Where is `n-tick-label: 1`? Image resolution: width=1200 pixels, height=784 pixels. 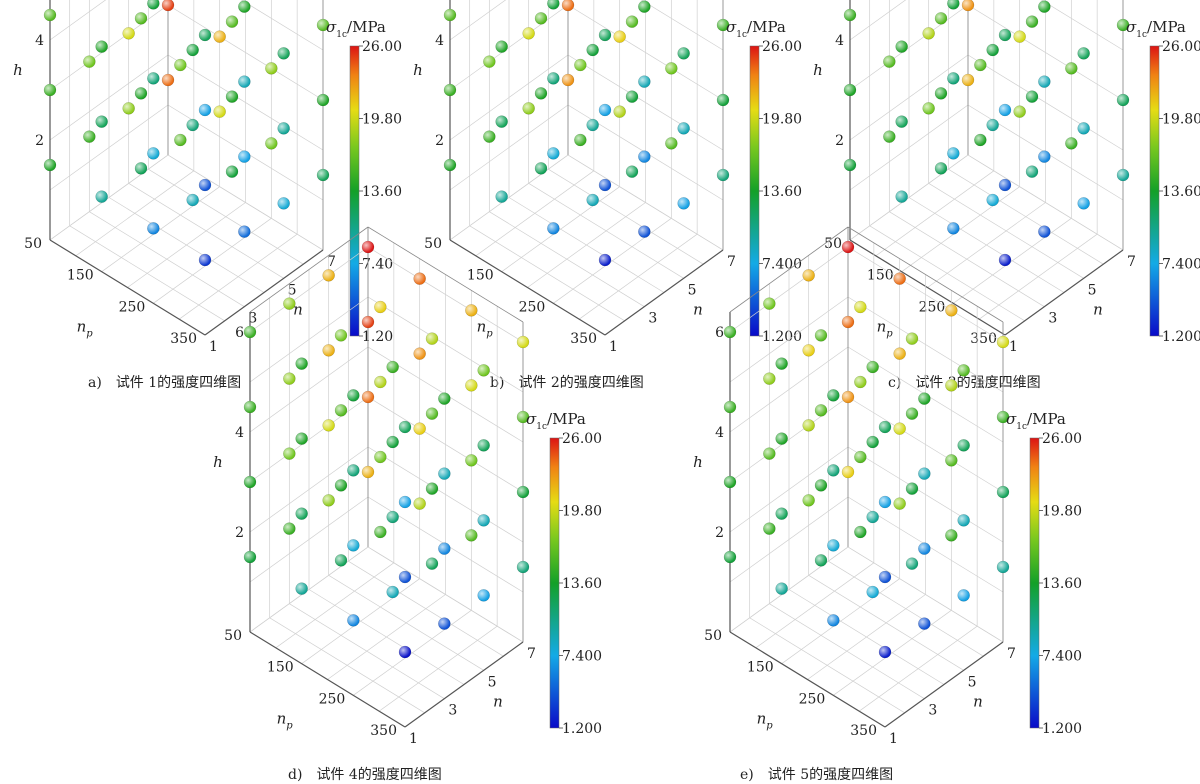 n-tick-label: 1 is located at coordinates (213, 347).